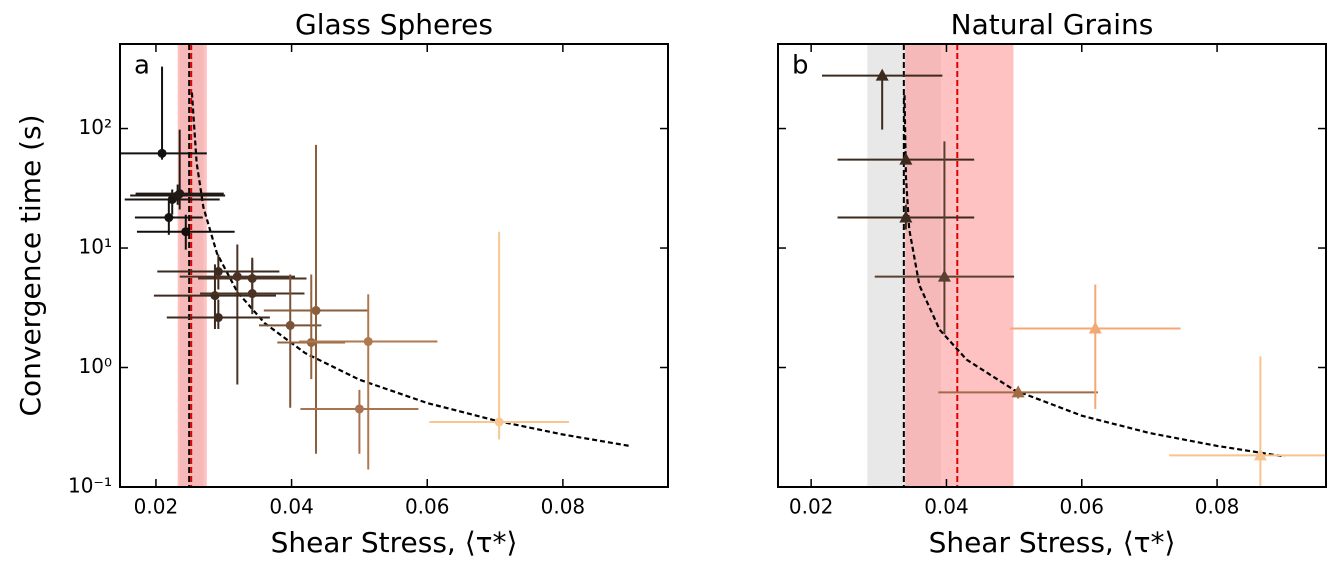 The height and width of the screenshot is (567, 1329). What do you see at coordinates (30, 265) in the screenshot?
I see `y-axis-label: Convergence time (s)` at bounding box center [30, 265].